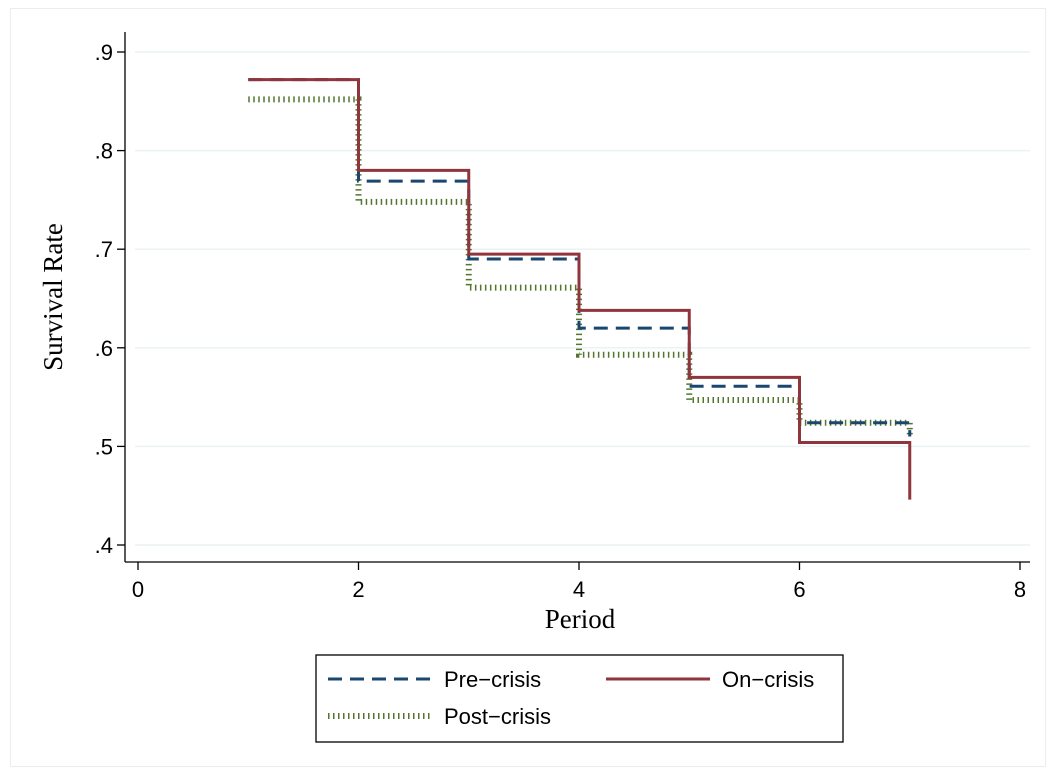 Image resolution: width=1050 pixels, height=771 pixels. I want to click on x-axis-title: Period, so click(580, 619).